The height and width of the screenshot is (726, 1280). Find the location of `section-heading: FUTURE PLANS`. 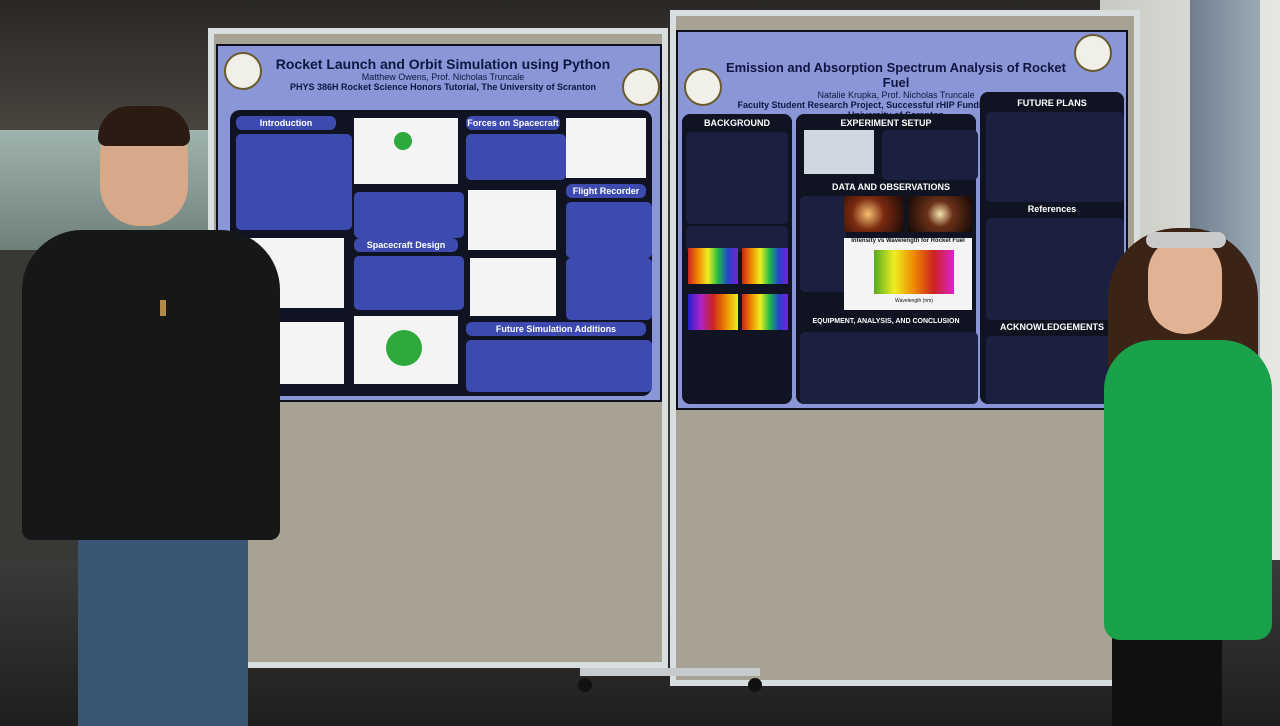

section-heading: FUTURE PLANS is located at coordinates (1052, 103).